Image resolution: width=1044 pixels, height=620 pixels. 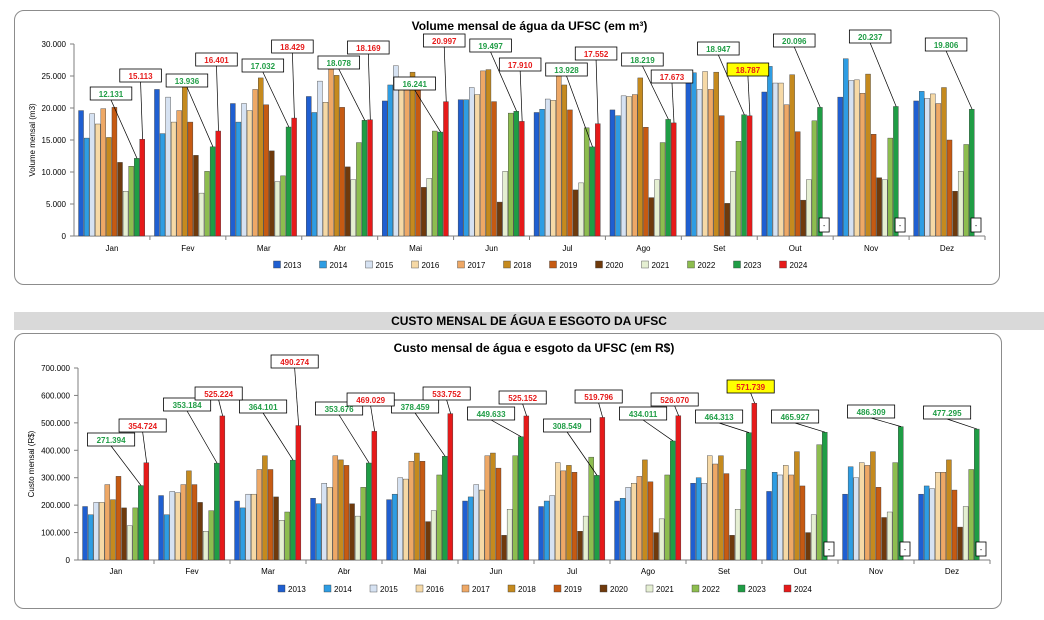 I want to click on bar-2016-mar, so click(x=254, y=527).